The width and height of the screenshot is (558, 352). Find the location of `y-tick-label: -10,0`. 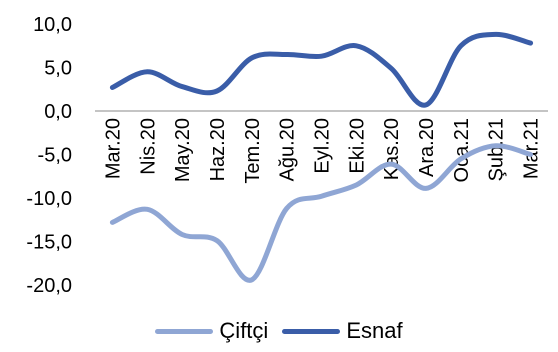

y-tick-label: -10,0 is located at coordinates (49, 199).